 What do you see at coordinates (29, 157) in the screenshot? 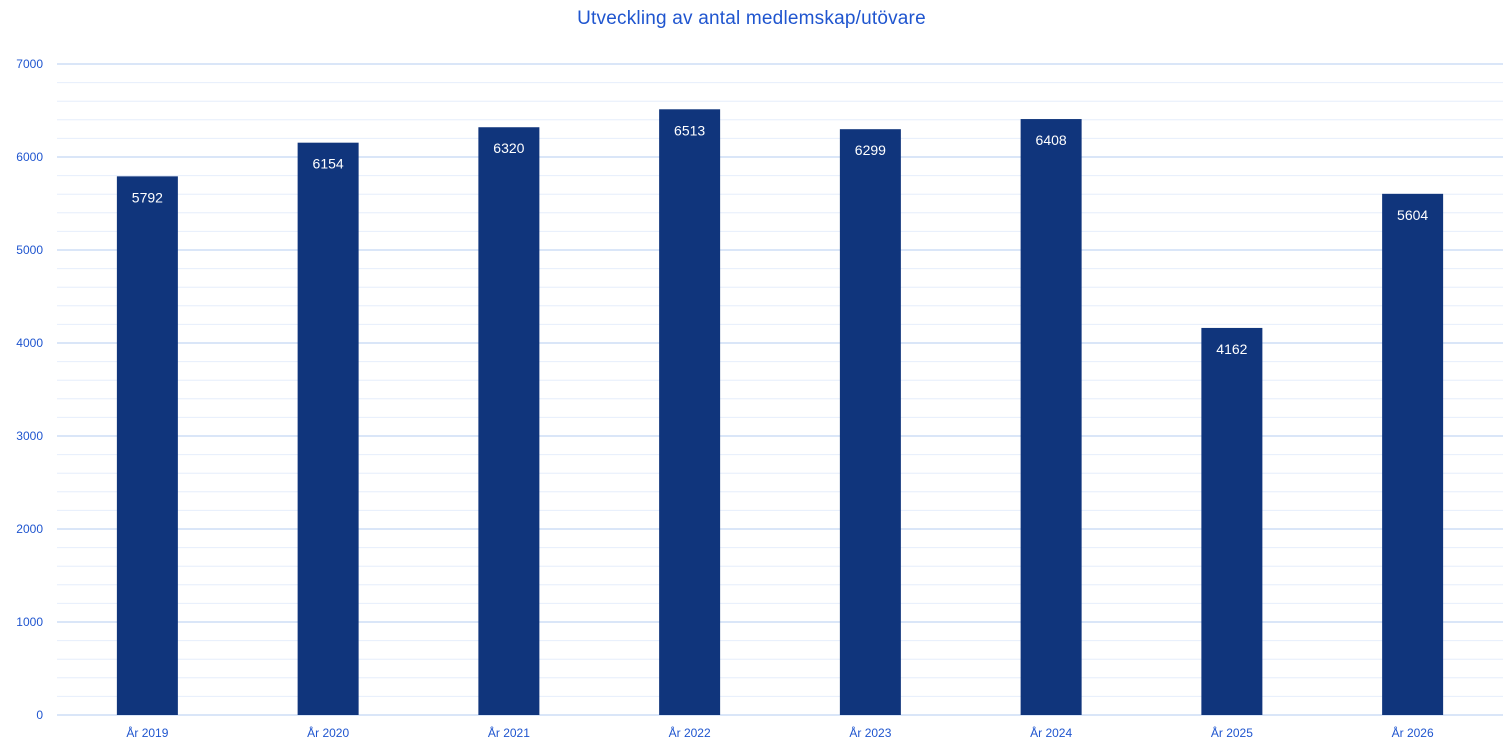
I see `y-tick-label: 6000` at bounding box center [29, 157].